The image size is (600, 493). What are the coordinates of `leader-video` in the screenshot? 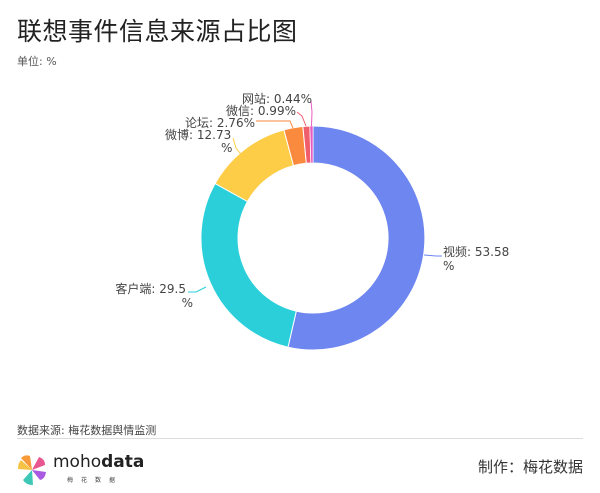 It's located at (432, 255).